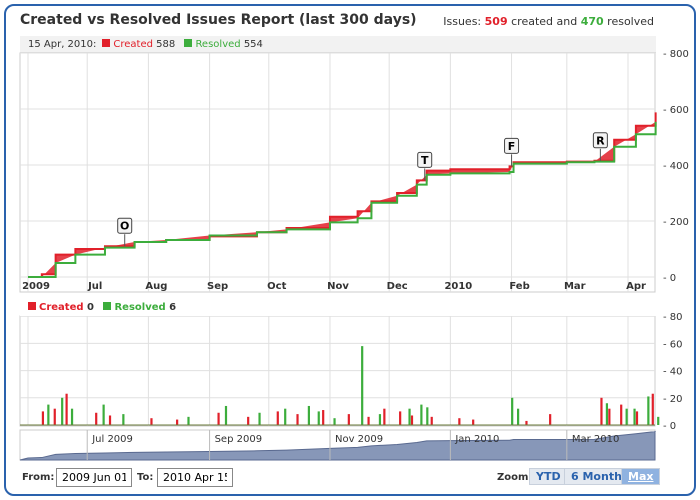 The image size is (700, 500). Describe the element at coordinates (338, 44) in the screenshot. I see `top-legend: 15 Apr, 2010: Created 588 Resolved 554` at that location.